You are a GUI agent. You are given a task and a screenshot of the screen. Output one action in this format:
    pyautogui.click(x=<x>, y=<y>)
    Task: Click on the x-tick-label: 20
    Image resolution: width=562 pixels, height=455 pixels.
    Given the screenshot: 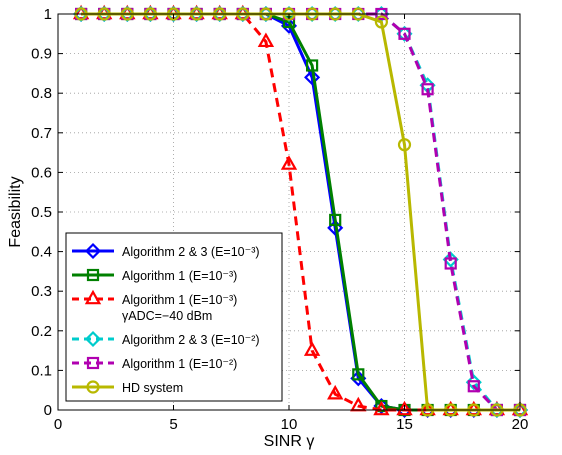 What is the action you would take?
    pyautogui.click(x=520, y=424)
    